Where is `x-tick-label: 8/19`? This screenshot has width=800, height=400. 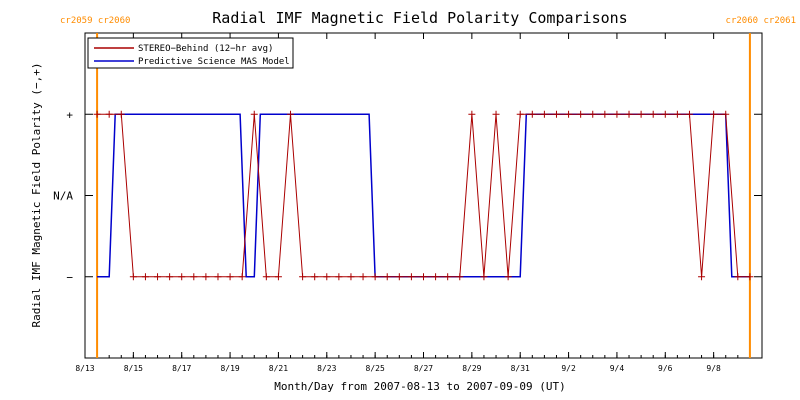 x-tick-label: 8/19 is located at coordinates (229, 368).